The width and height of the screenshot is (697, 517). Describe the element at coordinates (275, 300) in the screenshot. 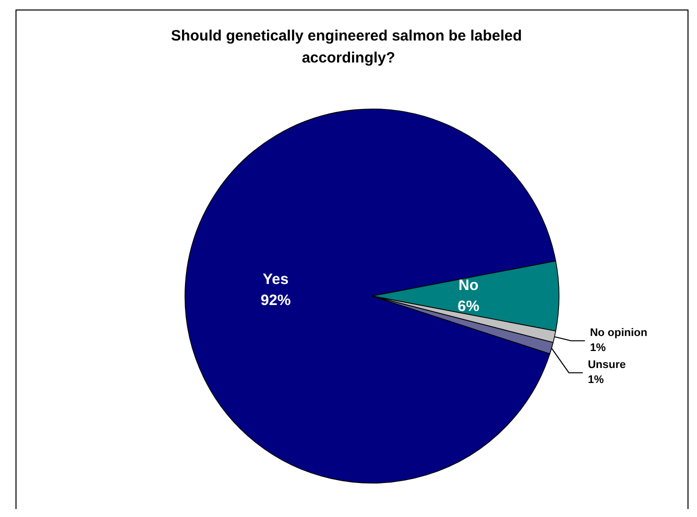

I see `data-label: 92%` at that location.